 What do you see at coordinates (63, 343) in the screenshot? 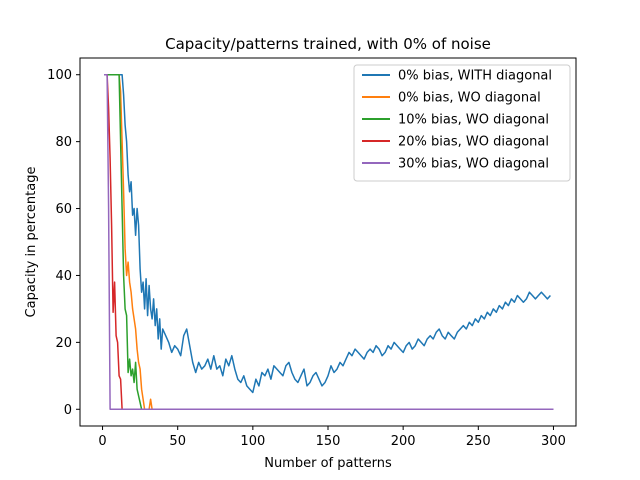
I see `y-tick-label: 20` at bounding box center [63, 343].